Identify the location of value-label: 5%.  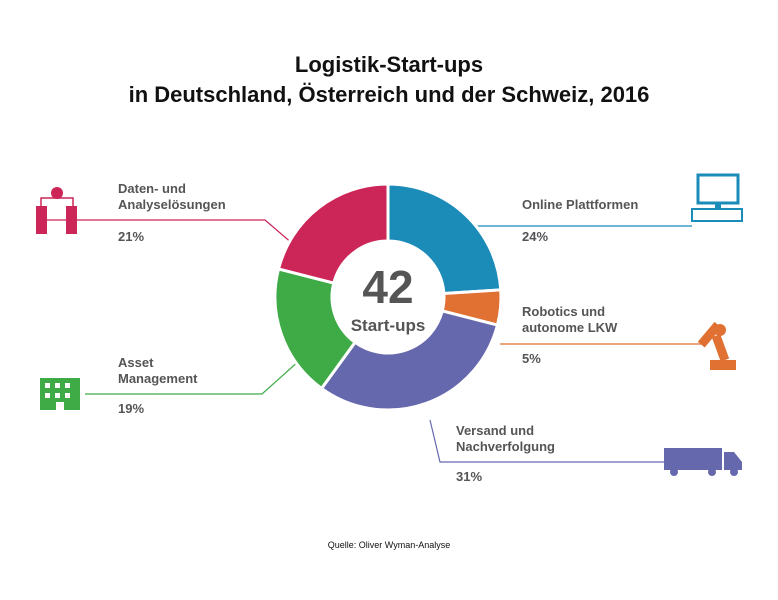
(531, 358).